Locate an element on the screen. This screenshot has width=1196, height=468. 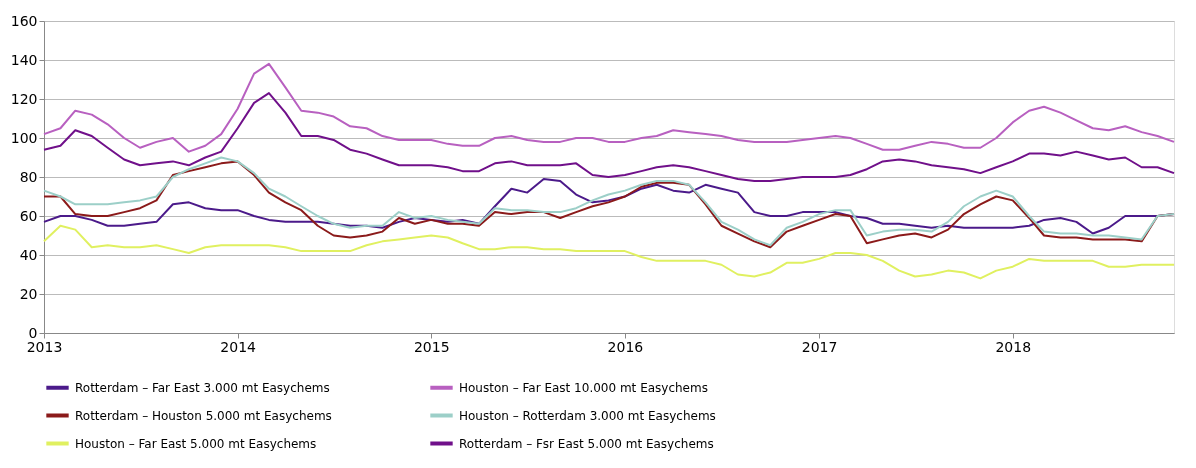
x-tick-label: 2016 is located at coordinates (625, 346).